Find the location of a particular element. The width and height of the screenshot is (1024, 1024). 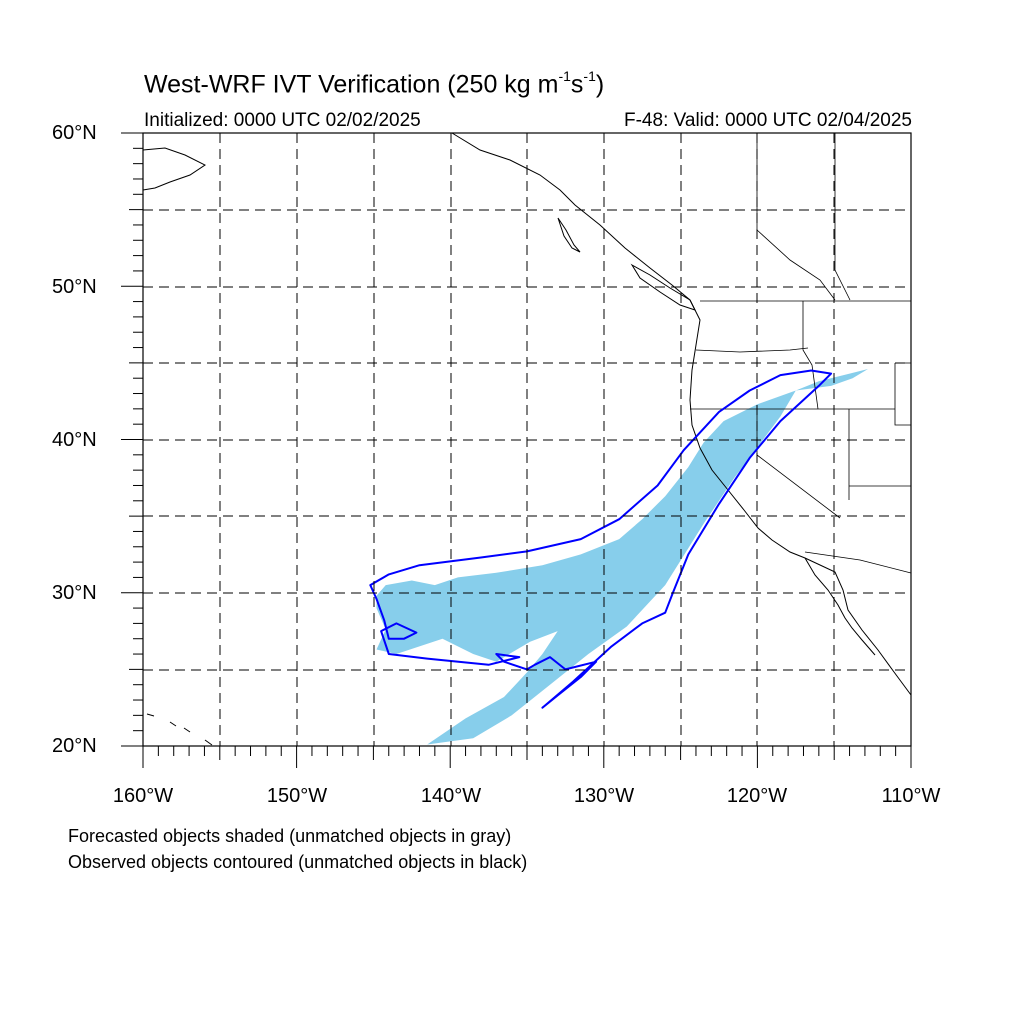

lat-label-50n: 50°N is located at coordinates (74, 287).